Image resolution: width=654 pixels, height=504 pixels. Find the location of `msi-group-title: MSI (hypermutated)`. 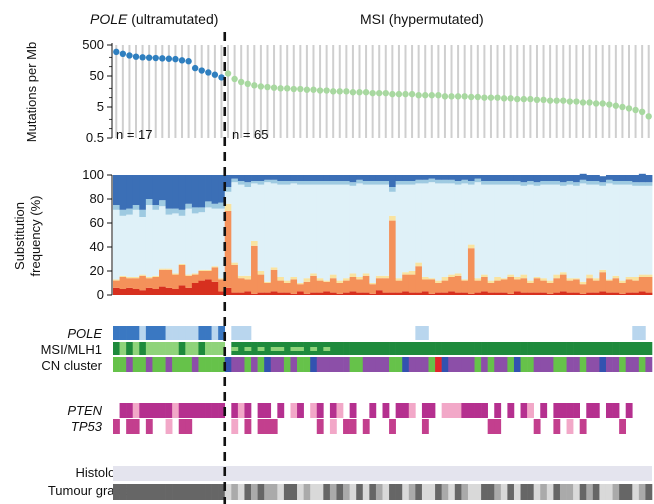

msi-group-title: MSI (hypermutated) is located at coordinates (422, 19).